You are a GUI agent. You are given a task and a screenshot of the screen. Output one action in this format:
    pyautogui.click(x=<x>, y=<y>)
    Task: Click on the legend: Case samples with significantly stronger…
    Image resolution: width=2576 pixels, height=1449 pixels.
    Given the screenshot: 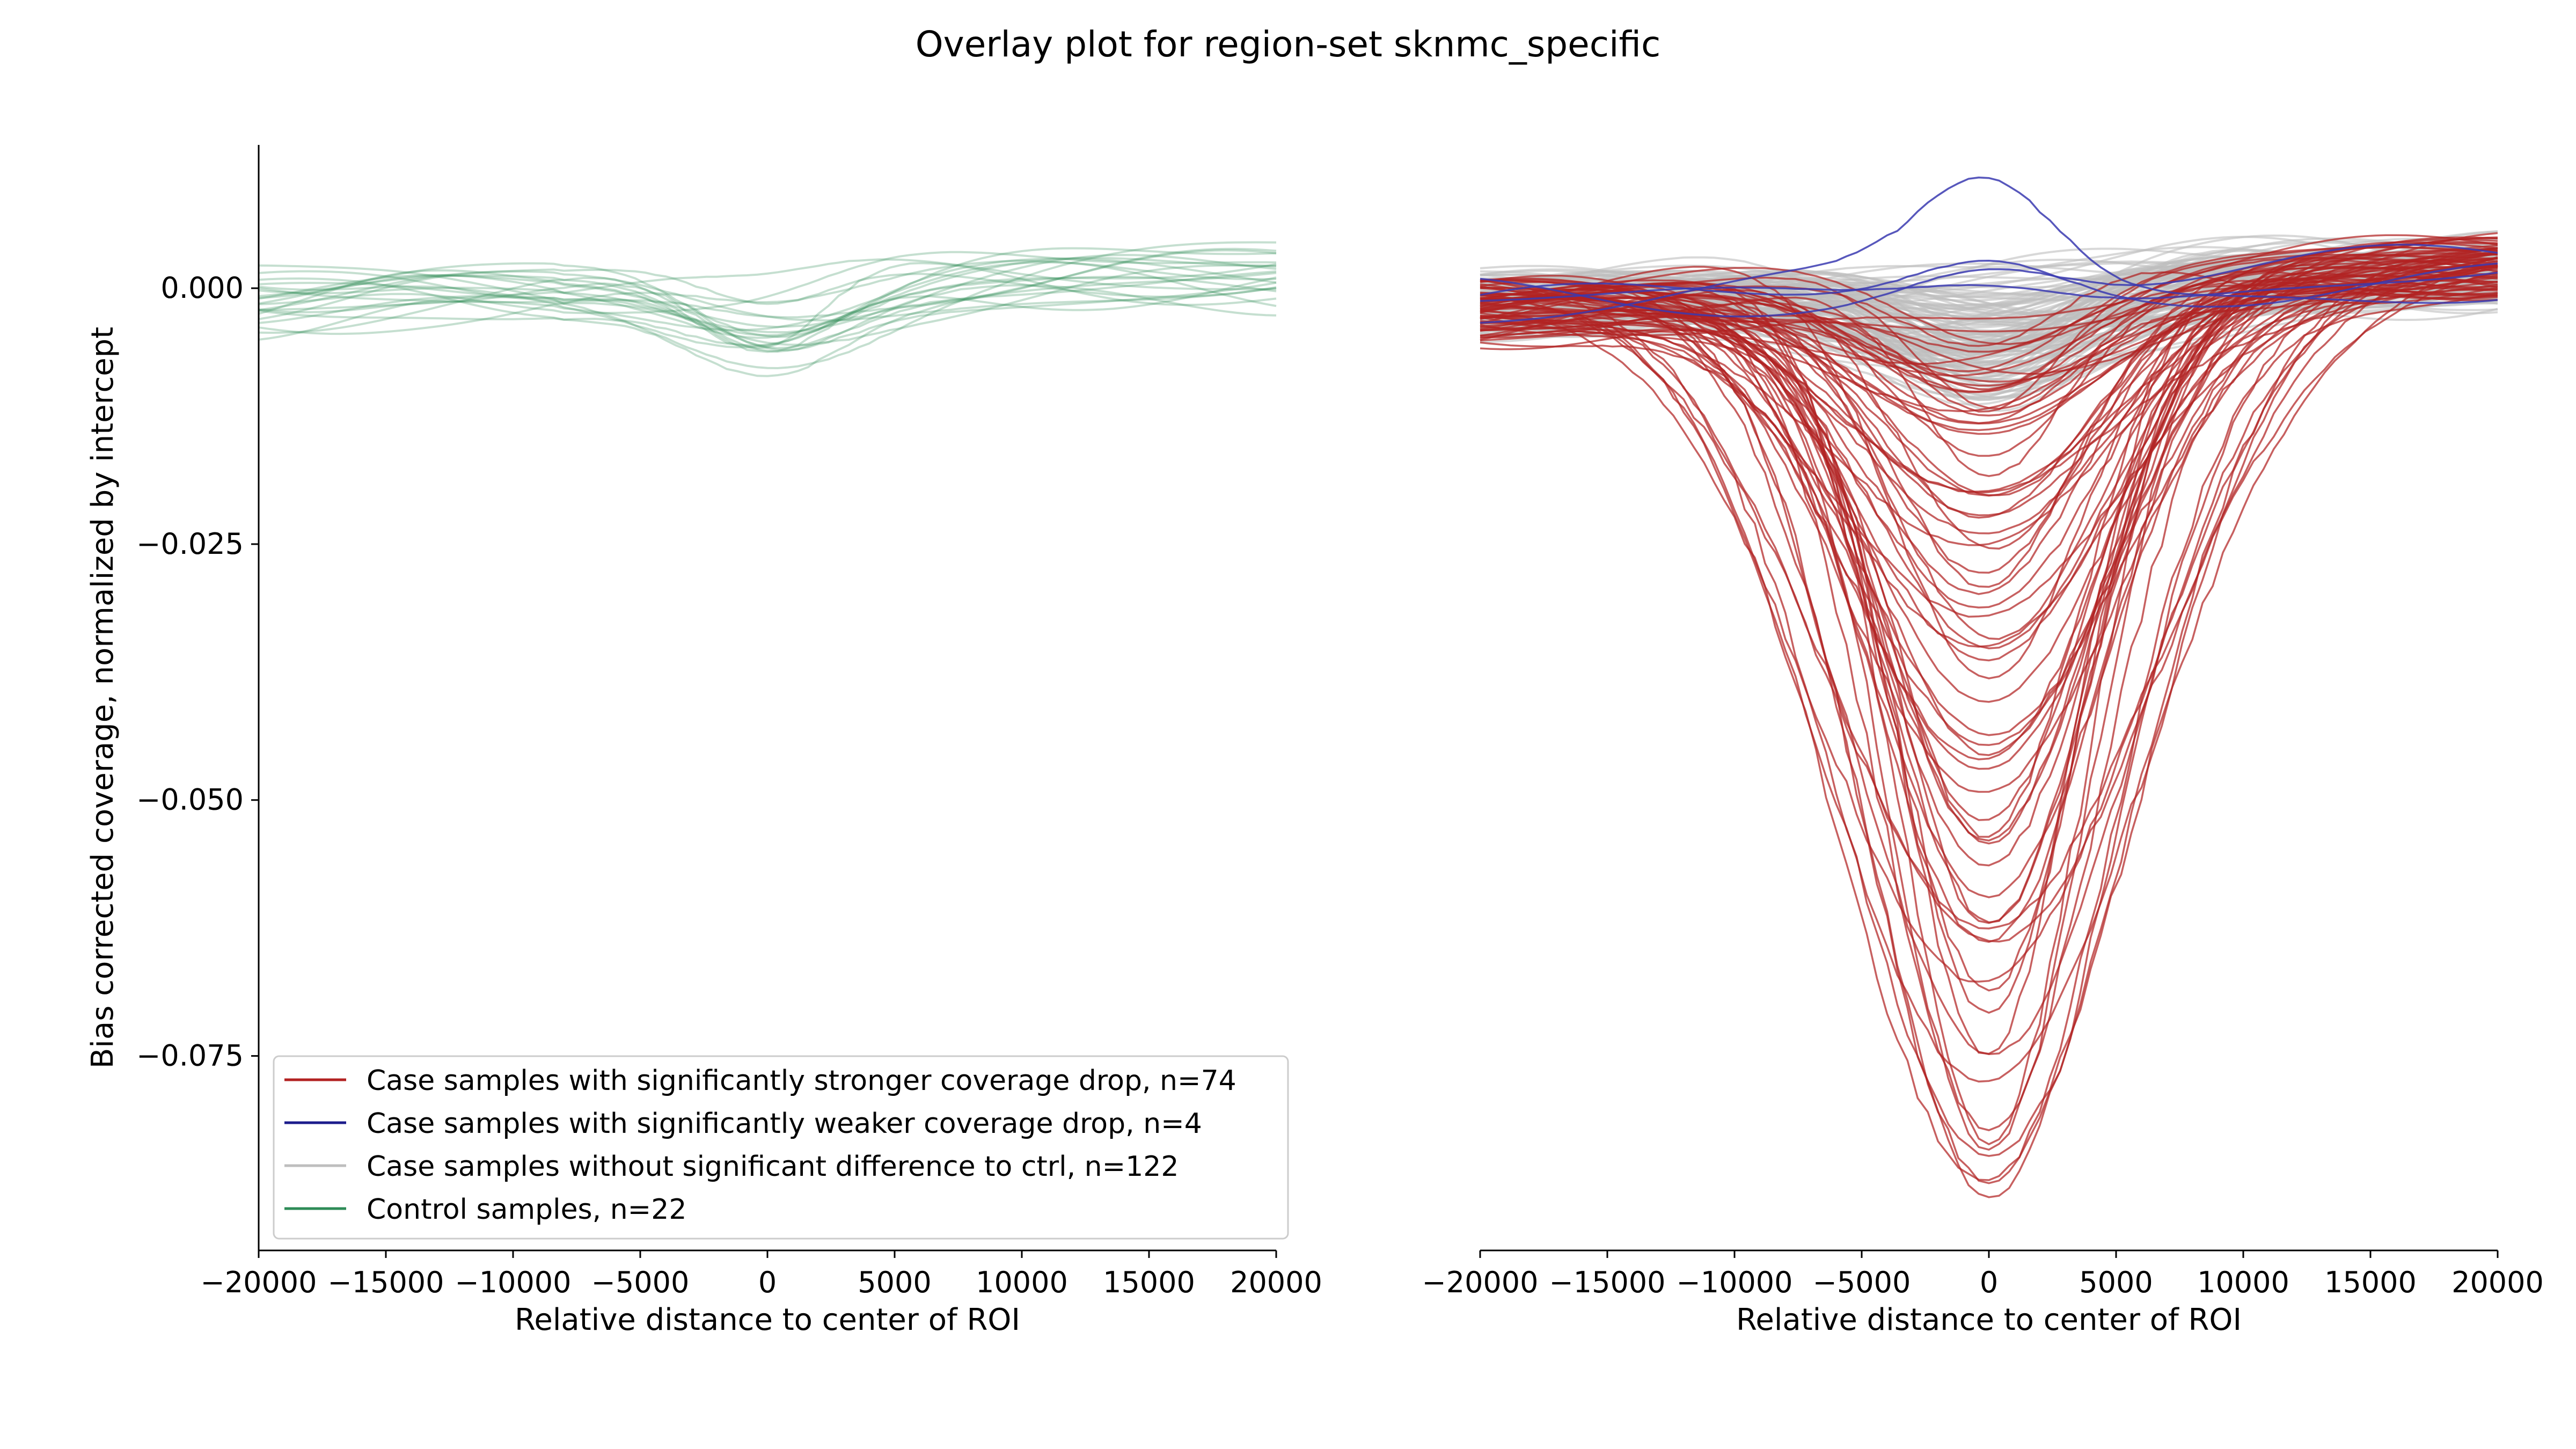 What is the action you would take?
    pyautogui.click(x=781, y=1147)
    